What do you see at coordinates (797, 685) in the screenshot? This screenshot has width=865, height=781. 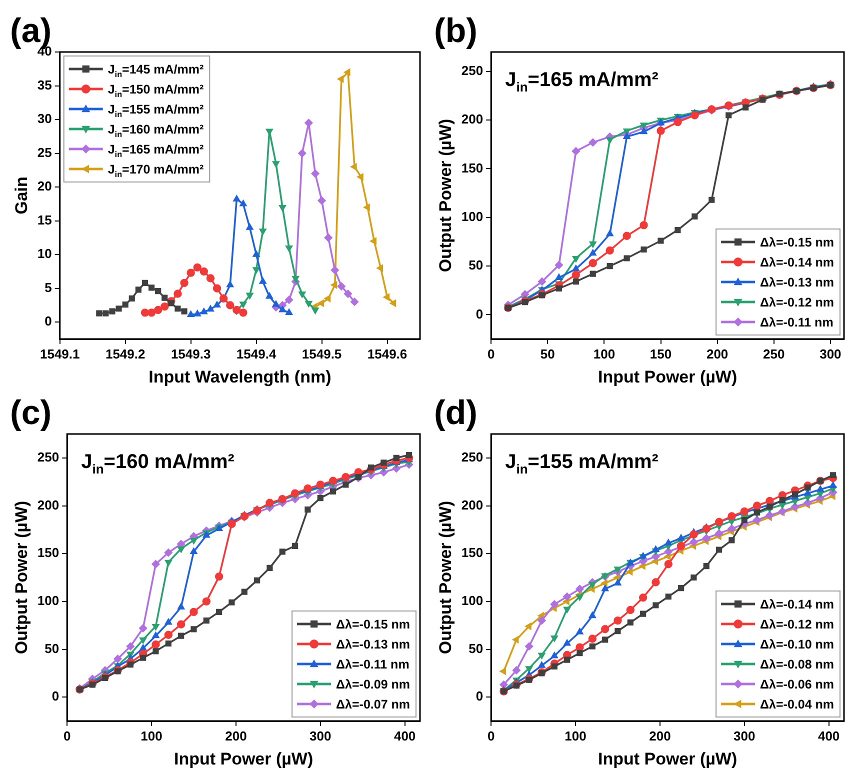 I see `legend-label: Δλ=-0.06 nm` at bounding box center [797, 685].